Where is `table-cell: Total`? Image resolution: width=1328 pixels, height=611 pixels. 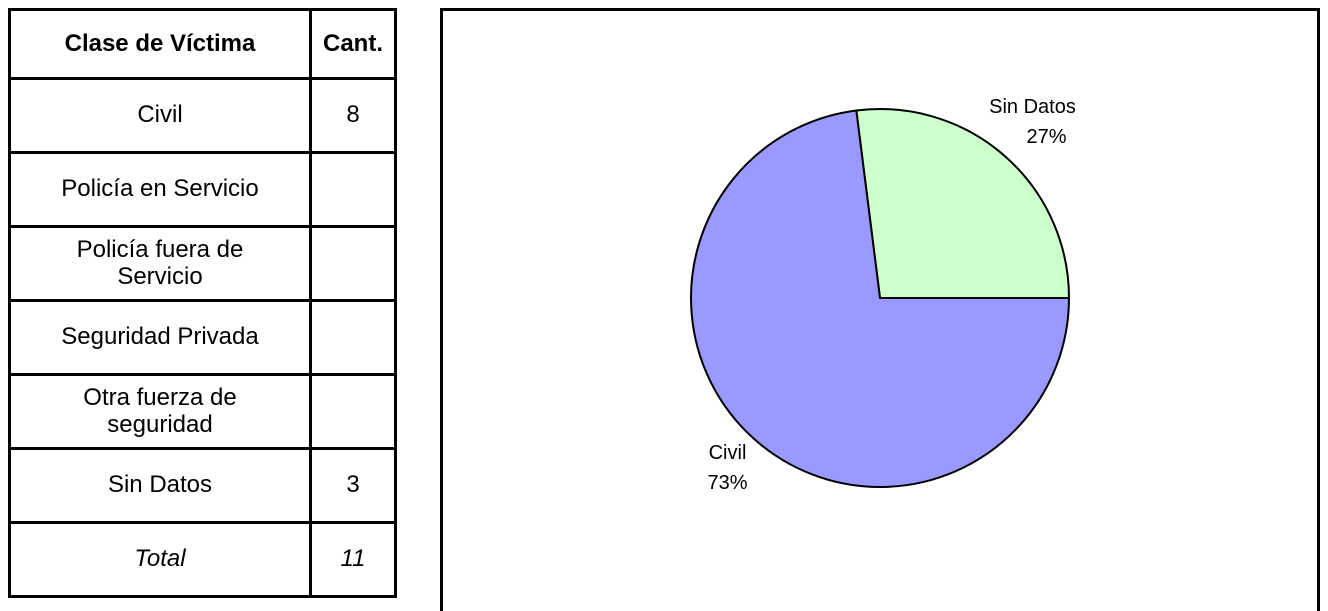
table-cell: Total is located at coordinates (160, 559).